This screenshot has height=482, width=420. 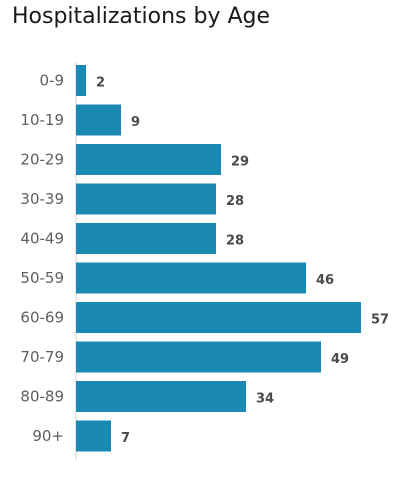 What do you see at coordinates (135, 122) in the screenshot?
I see `value-label: 9` at bounding box center [135, 122].